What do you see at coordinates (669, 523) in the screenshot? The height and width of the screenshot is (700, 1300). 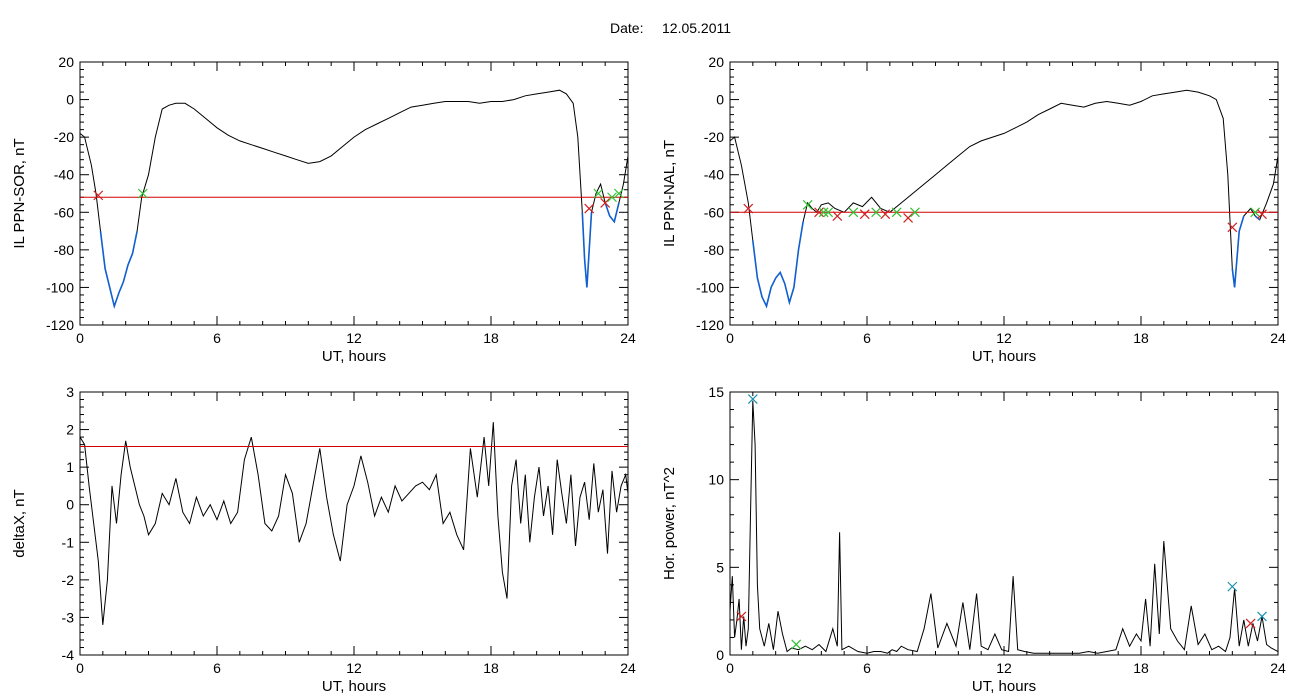 I see `y-axis-label: Hor. power, nT^2` at bounding box center [669, 523].